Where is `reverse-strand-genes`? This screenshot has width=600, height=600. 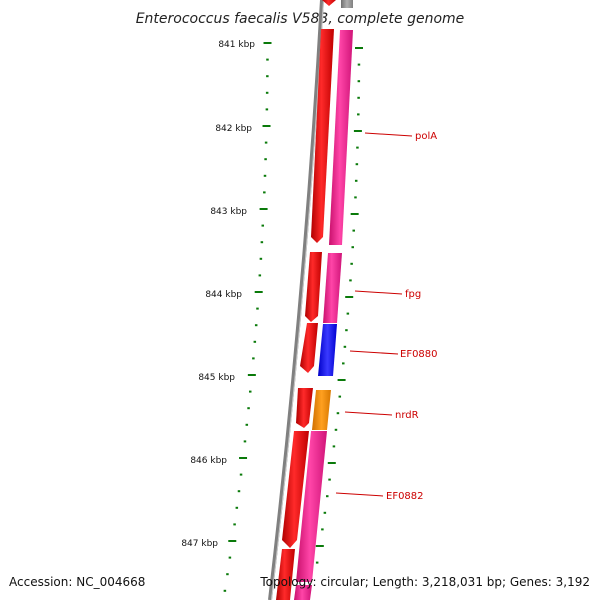 reverse-strand-genes is located at coordinates (323, 315).